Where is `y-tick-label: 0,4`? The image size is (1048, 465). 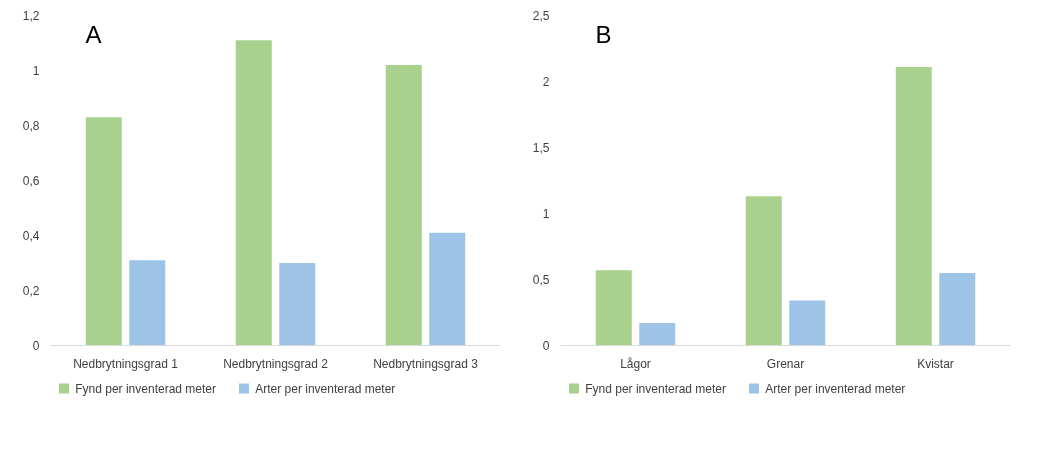
y-tick-label: 0,4 is located at coordinates (31, 236).